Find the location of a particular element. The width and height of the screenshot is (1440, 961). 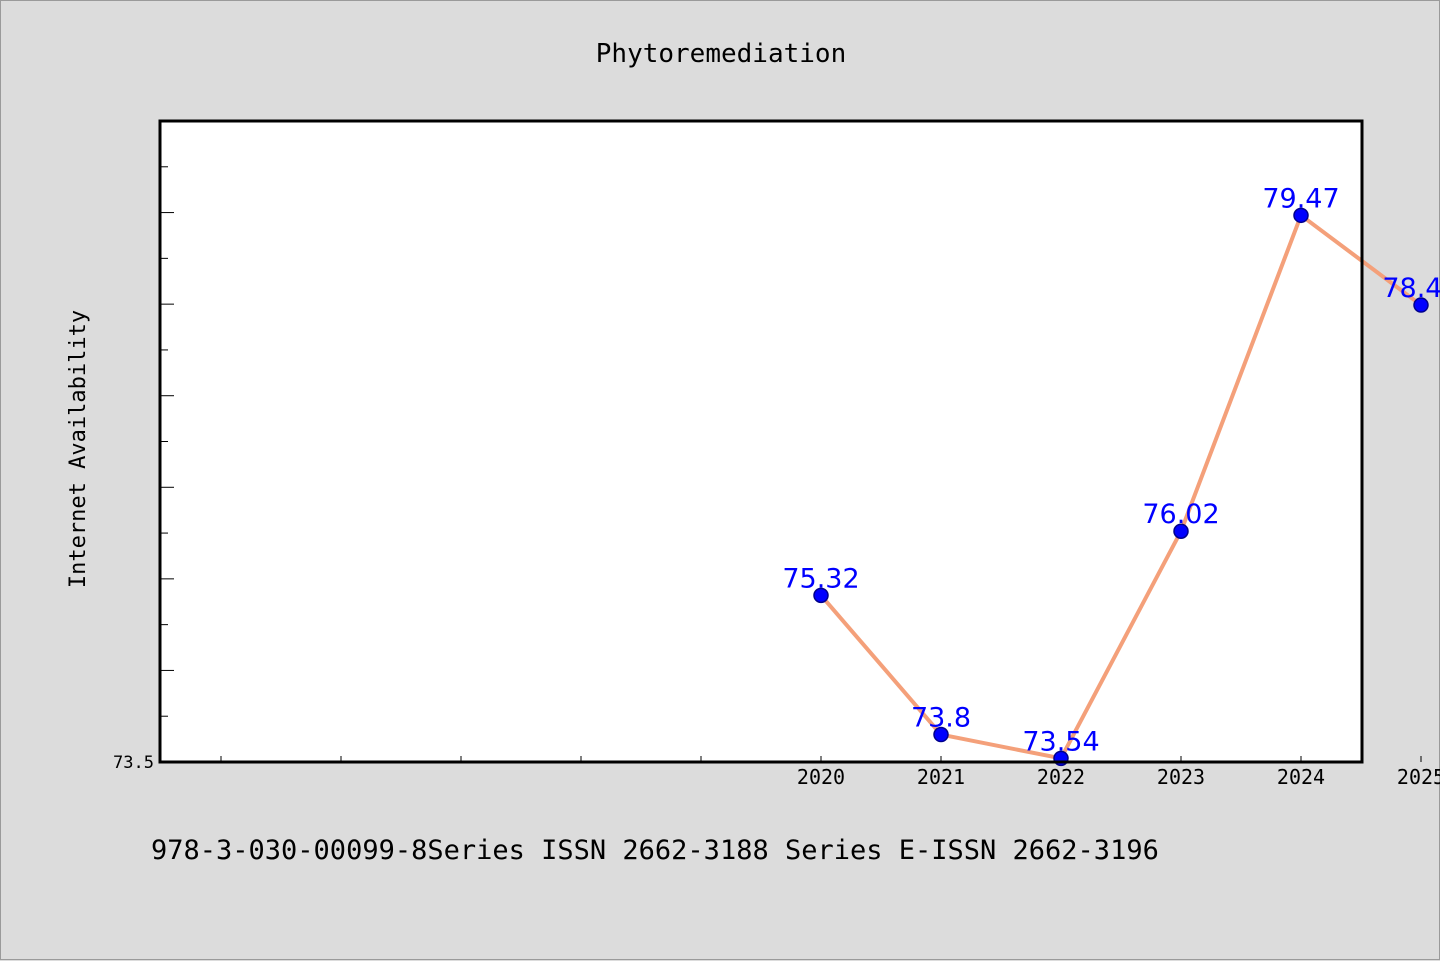

y-tick-label: 73.5 is located at coordinates (133, 763).